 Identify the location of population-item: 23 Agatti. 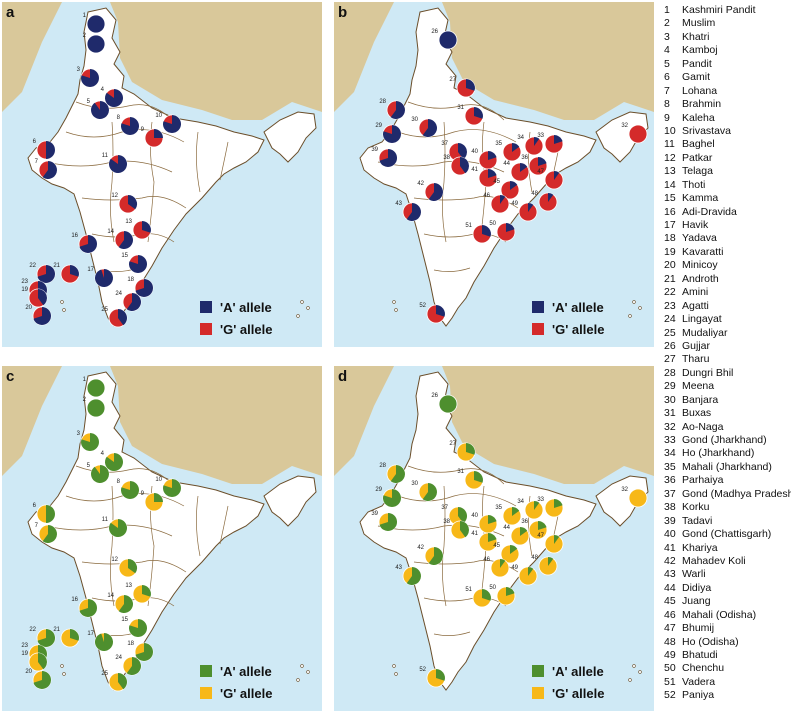
(686, 305).